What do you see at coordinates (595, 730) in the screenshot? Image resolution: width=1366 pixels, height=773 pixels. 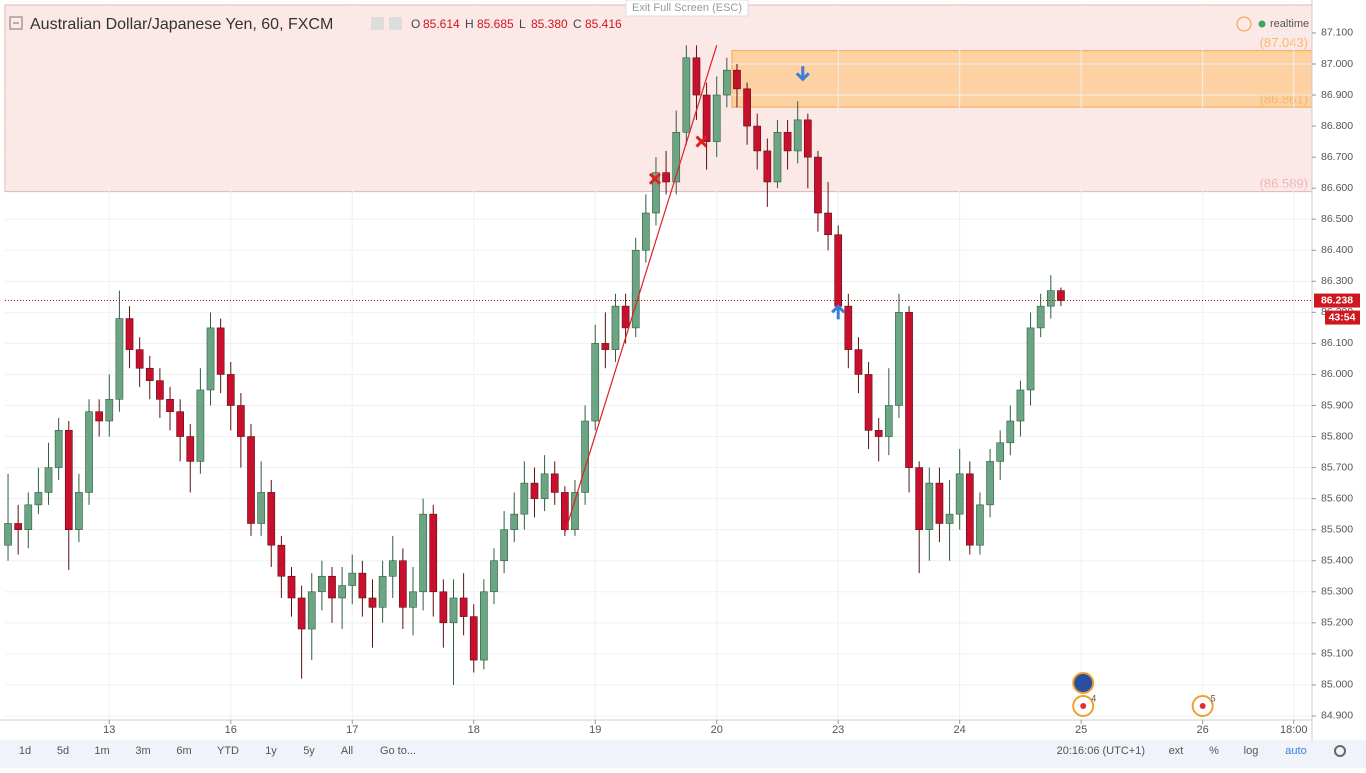 I see `x-tick-label: 19` at bounding box center [595, 730].